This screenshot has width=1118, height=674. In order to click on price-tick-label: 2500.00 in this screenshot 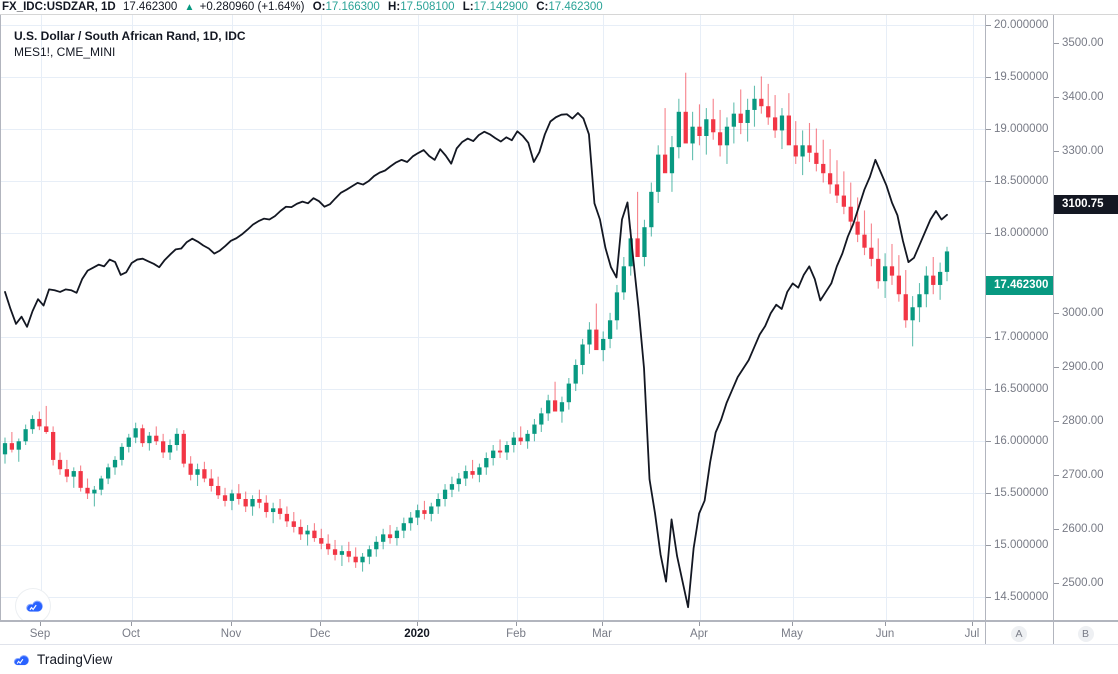, I will do `click(1083, 583)`.